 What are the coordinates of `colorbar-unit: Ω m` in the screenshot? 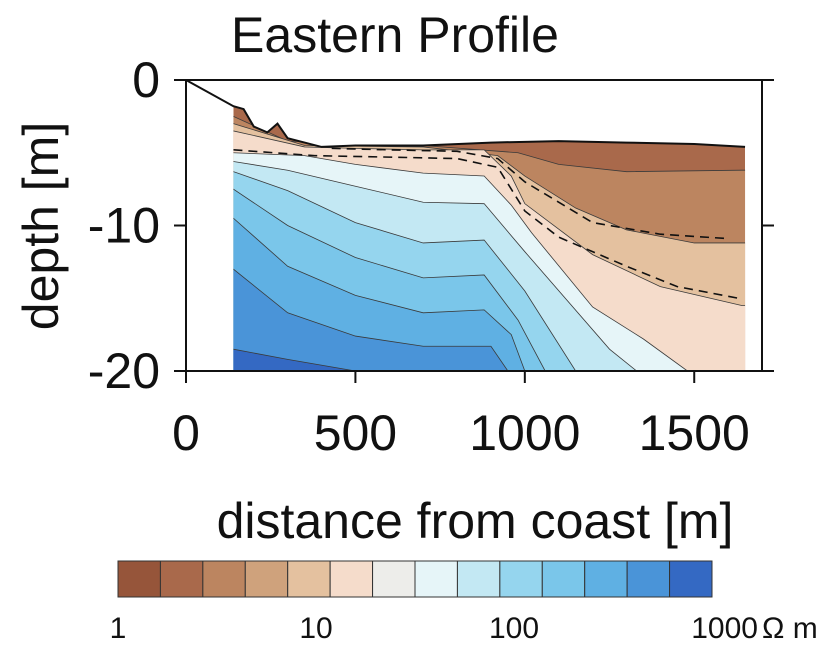 It's located at (790, 628).